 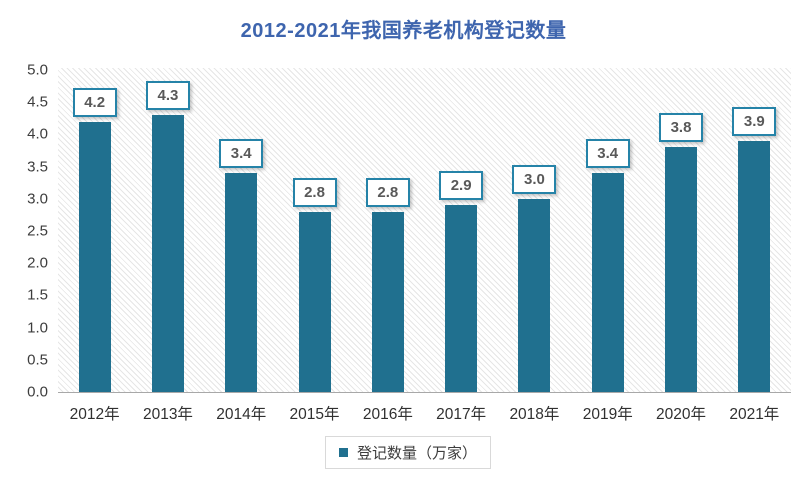 I want to click on legend: 登记数量（万家）, so click(x=408, y=452).